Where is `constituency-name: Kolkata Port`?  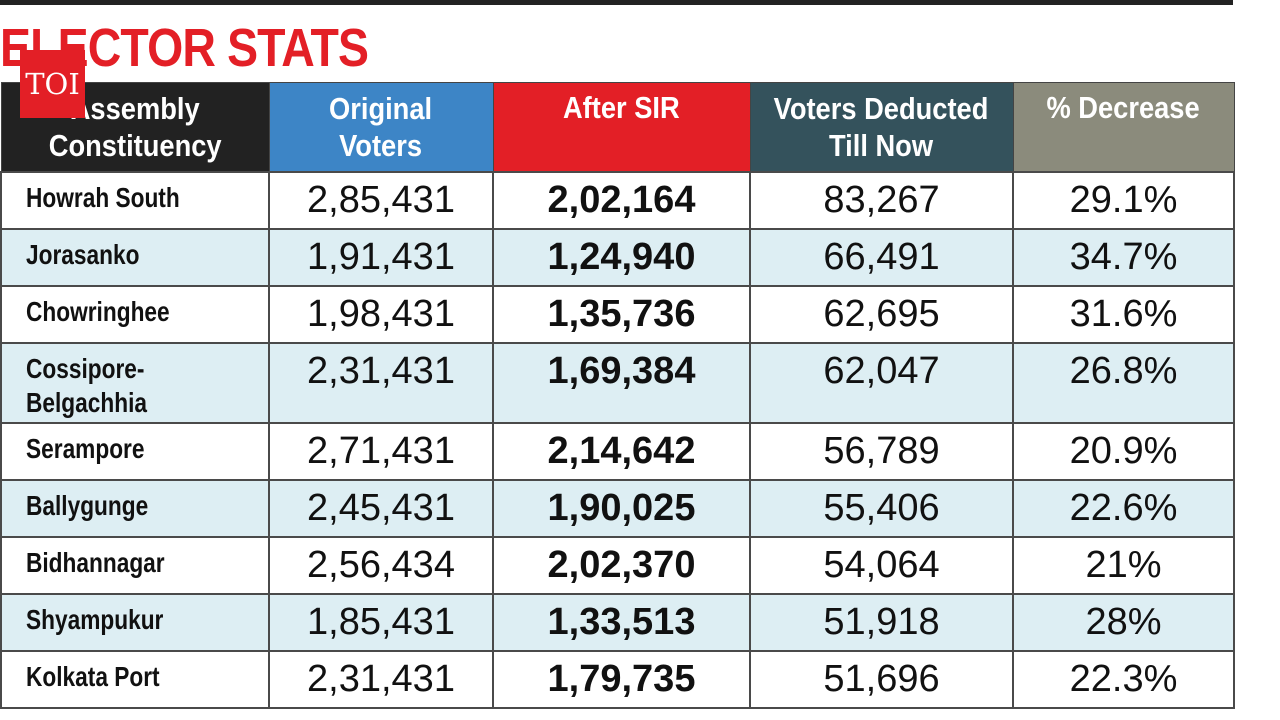 constituency-name: Kolkata Port is located at coordinates (135, 679).